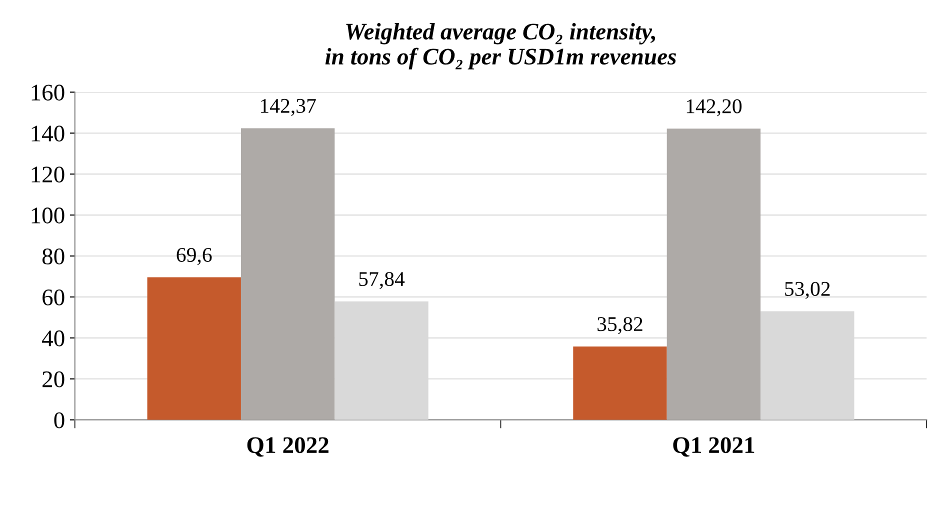 The height and width of the screenshot is (512, 936). Describe the element at coordinates (48, 216) in the screenshot. I see `y-tick-label: 100` at that location.